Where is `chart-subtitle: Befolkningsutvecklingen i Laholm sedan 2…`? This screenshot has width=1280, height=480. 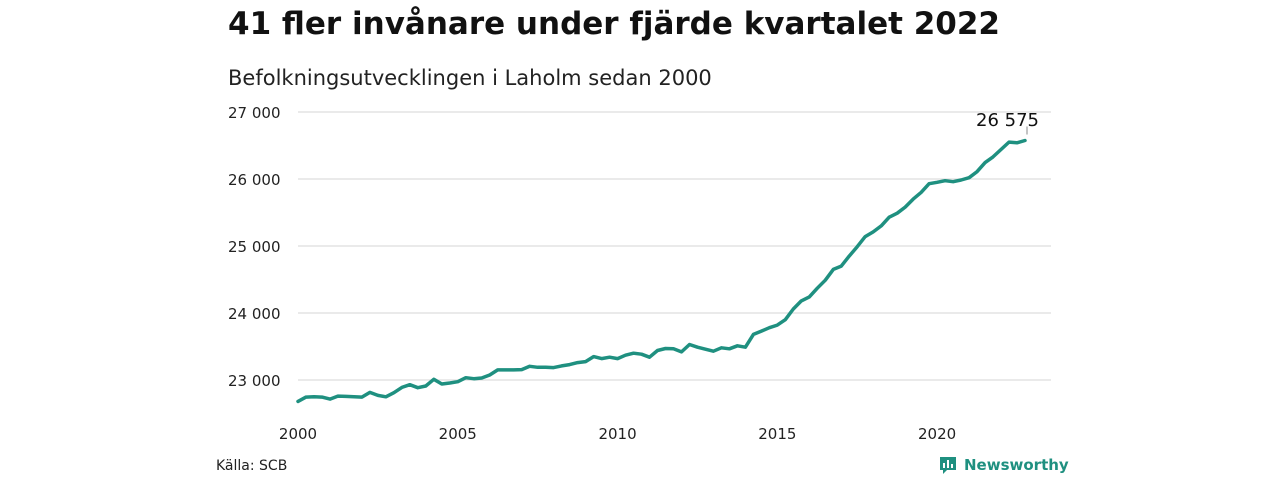
chart-subtitle: Befolkningsutvecklingen i Laholm sedan 2… is located at coordinates (470, 78).